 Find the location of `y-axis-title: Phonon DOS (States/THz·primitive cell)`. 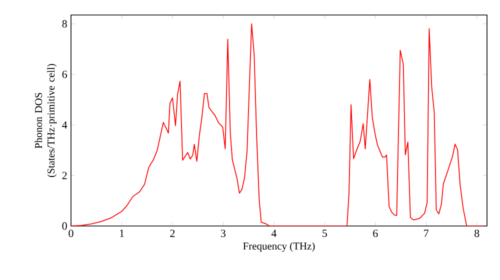

y-axis-title: Phonon DOS (States/THz·primitive cell) is located at coordinates (45, 120).